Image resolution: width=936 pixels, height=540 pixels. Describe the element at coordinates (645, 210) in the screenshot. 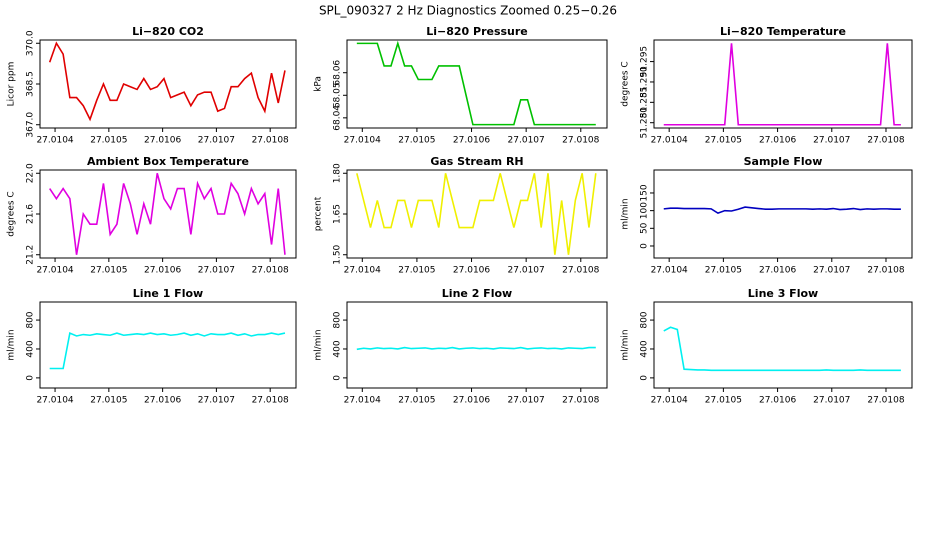

I see `y-tick-label: 100` at that location.